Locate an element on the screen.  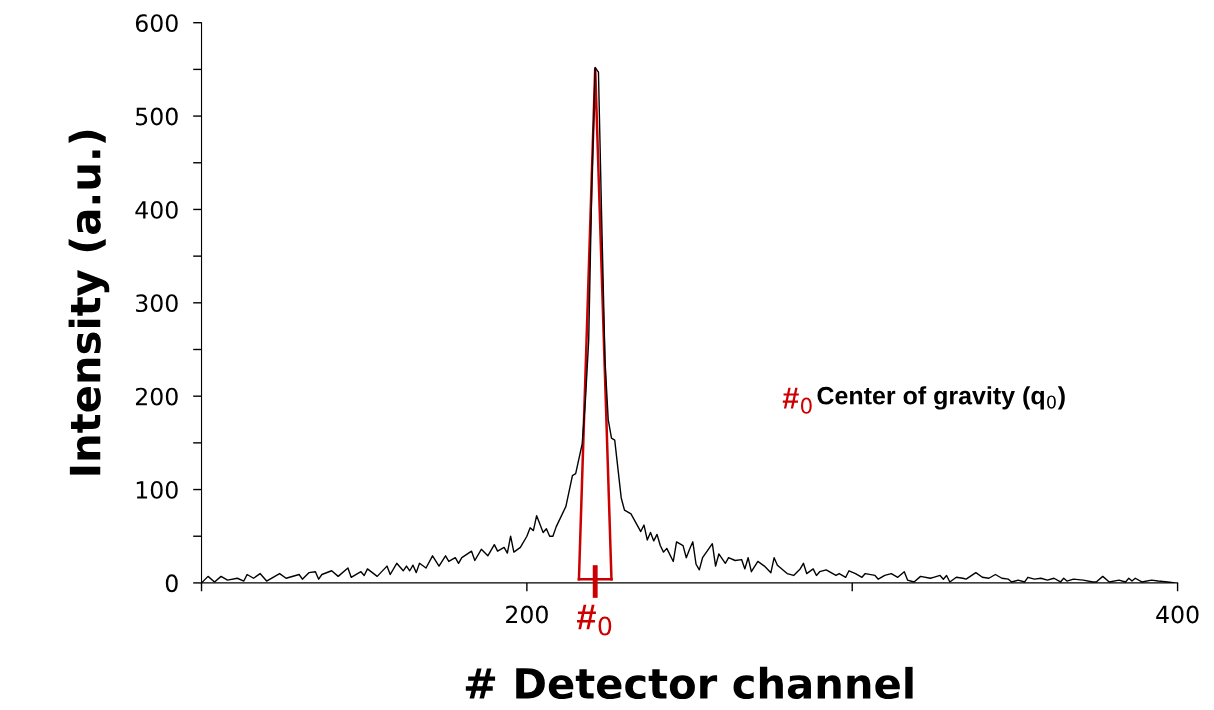
annotation: Center of gravity (q$_{0}$) is located at coordinates (941, 398).